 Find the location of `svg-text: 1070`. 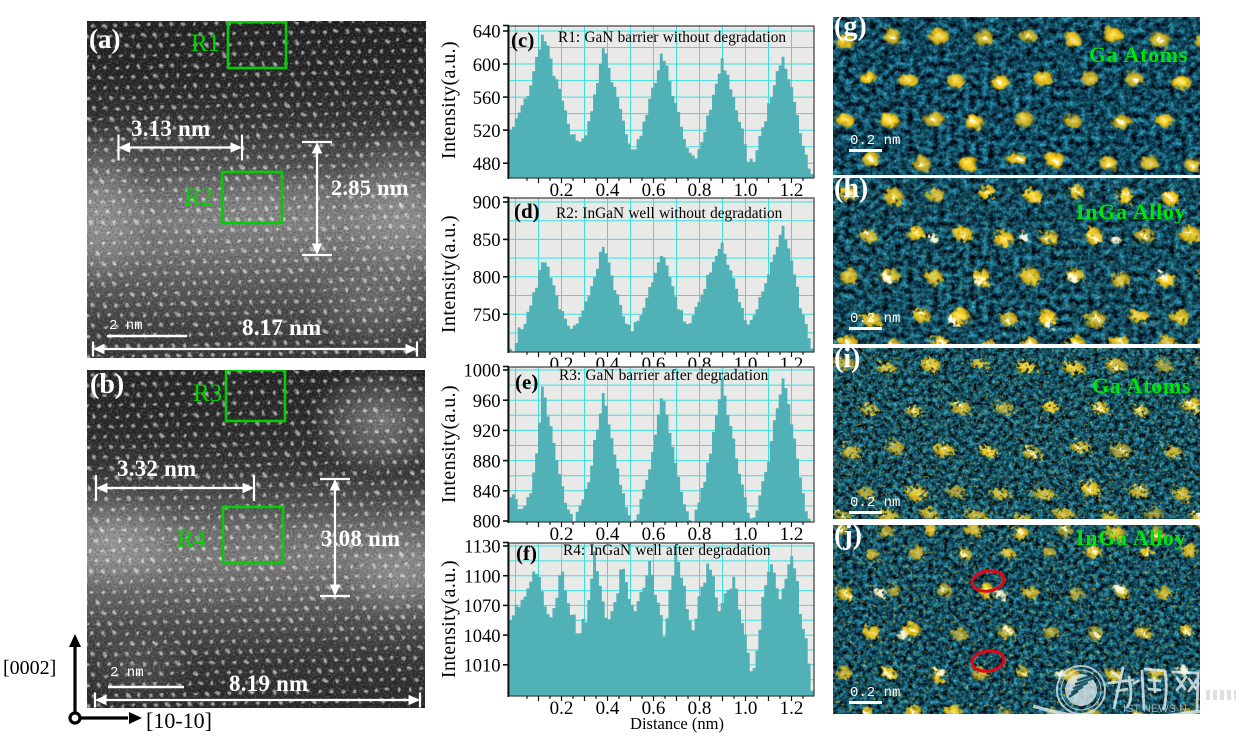

svg-text: 1070 is located at coordinates (482, 607).